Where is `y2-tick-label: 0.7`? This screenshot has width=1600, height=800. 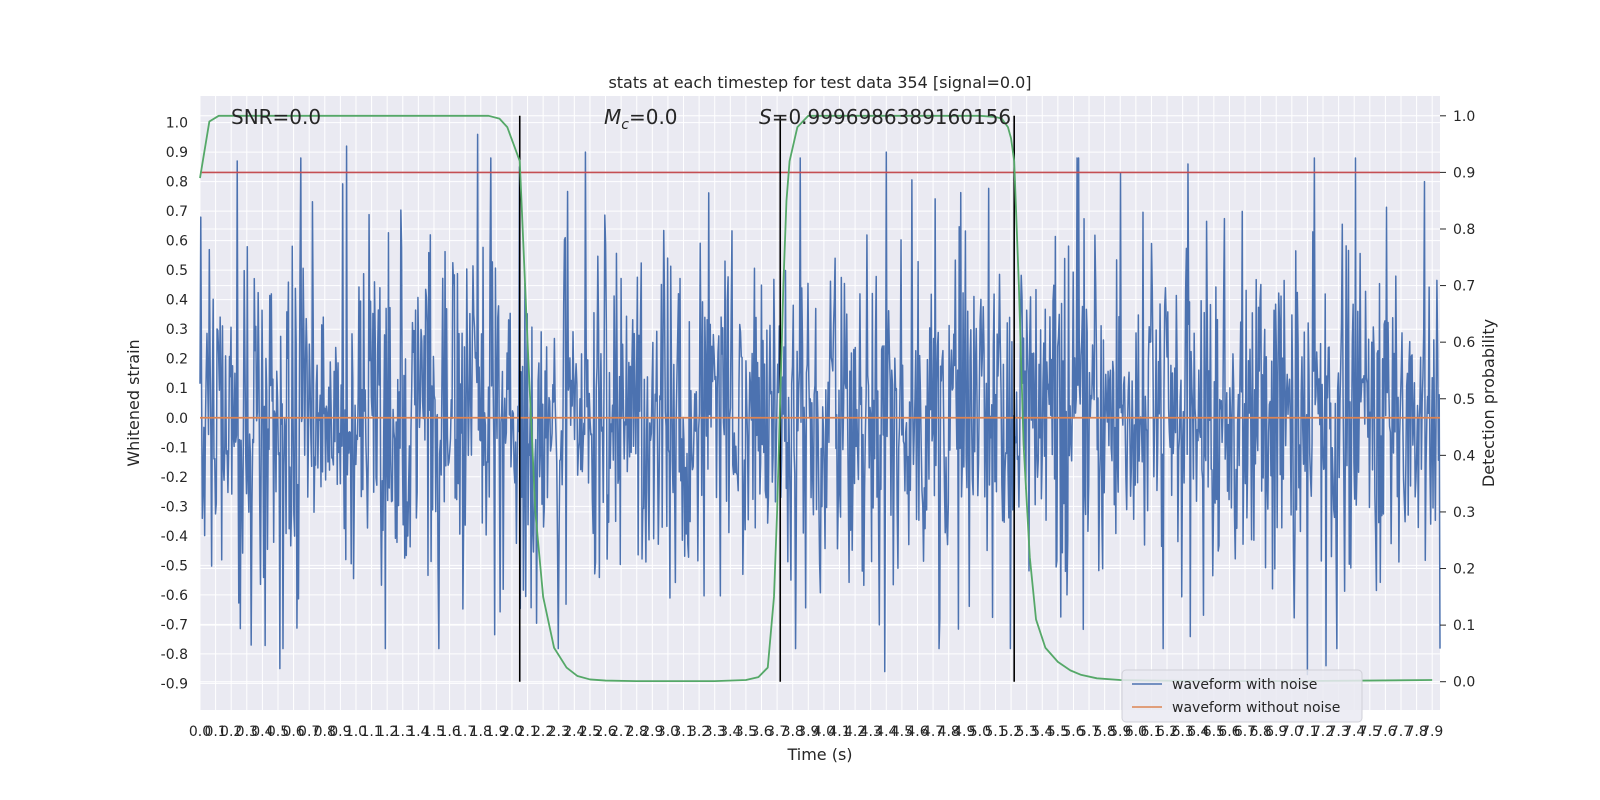
y2-tick-label: 0.7 is located at coordinates (1464, 287).